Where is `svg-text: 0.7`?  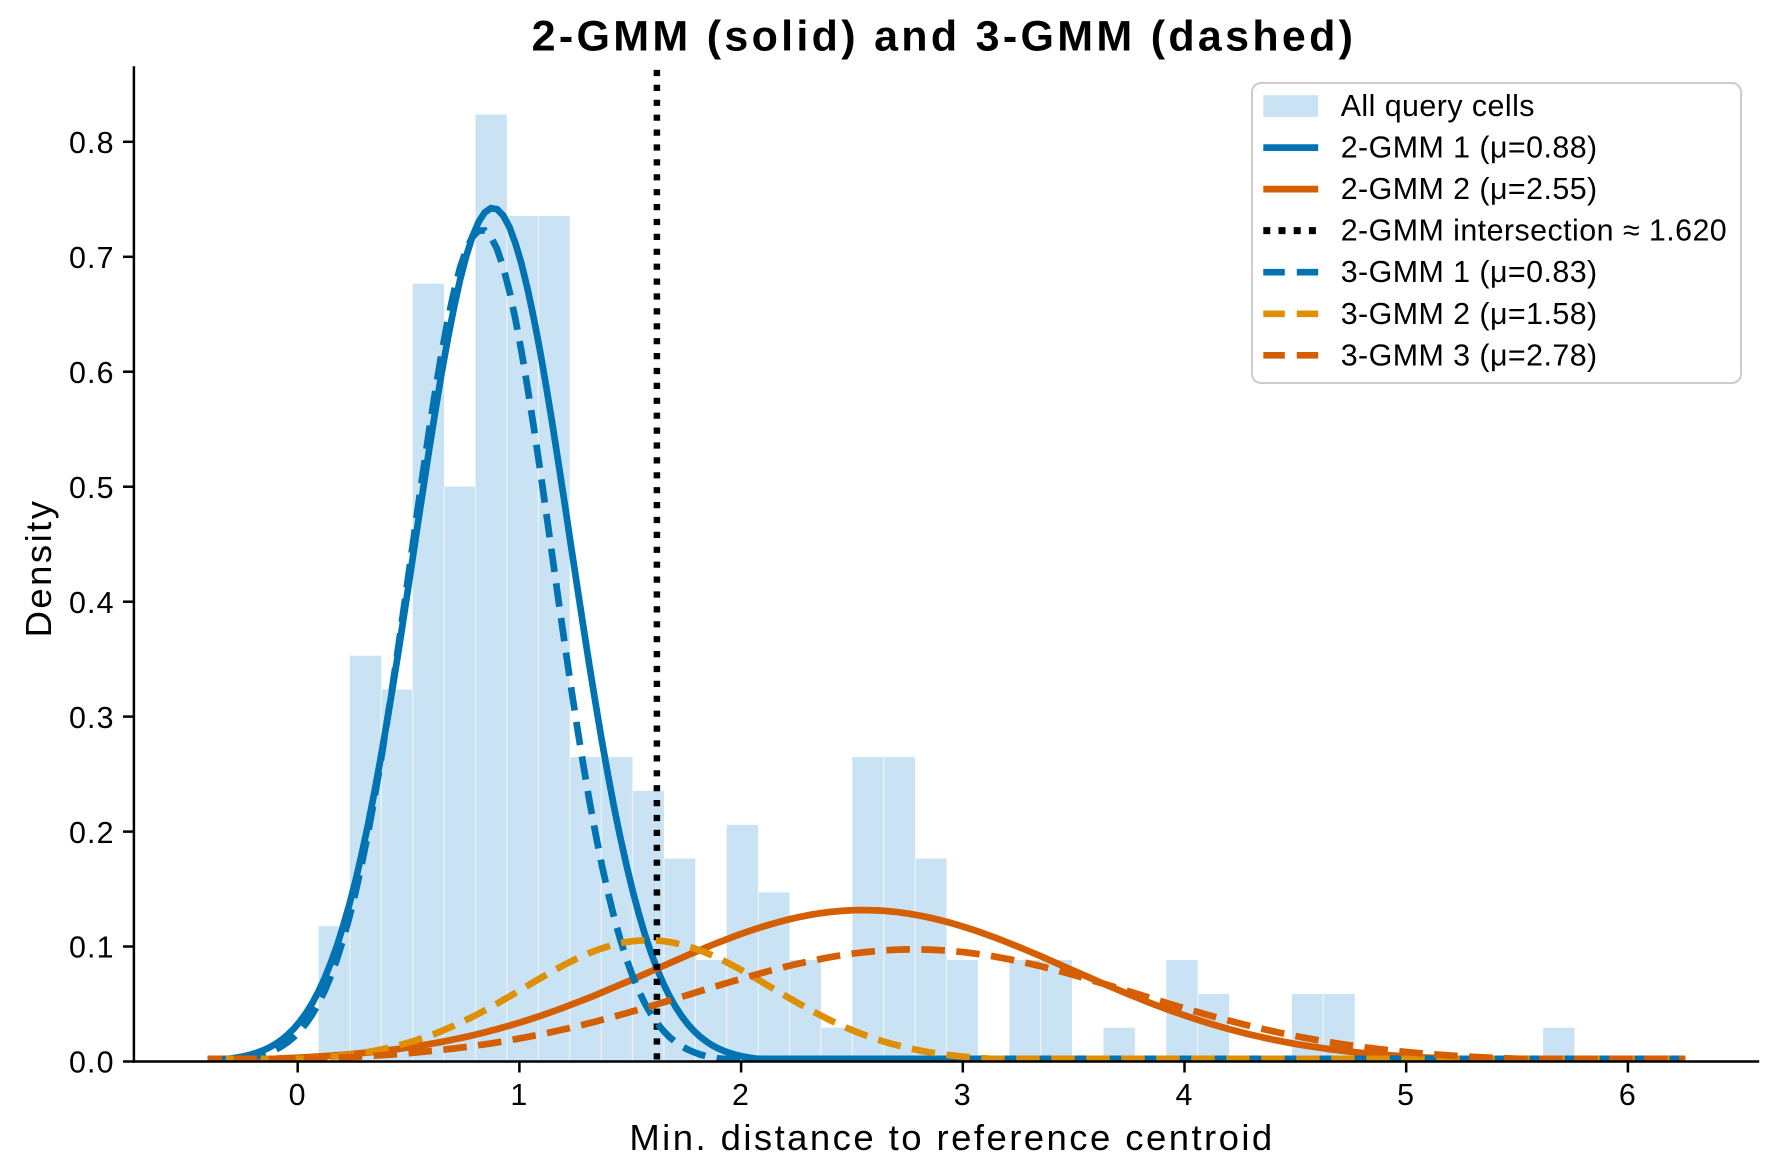
svg-text: 0.7 is located at coordinates (92, 258).